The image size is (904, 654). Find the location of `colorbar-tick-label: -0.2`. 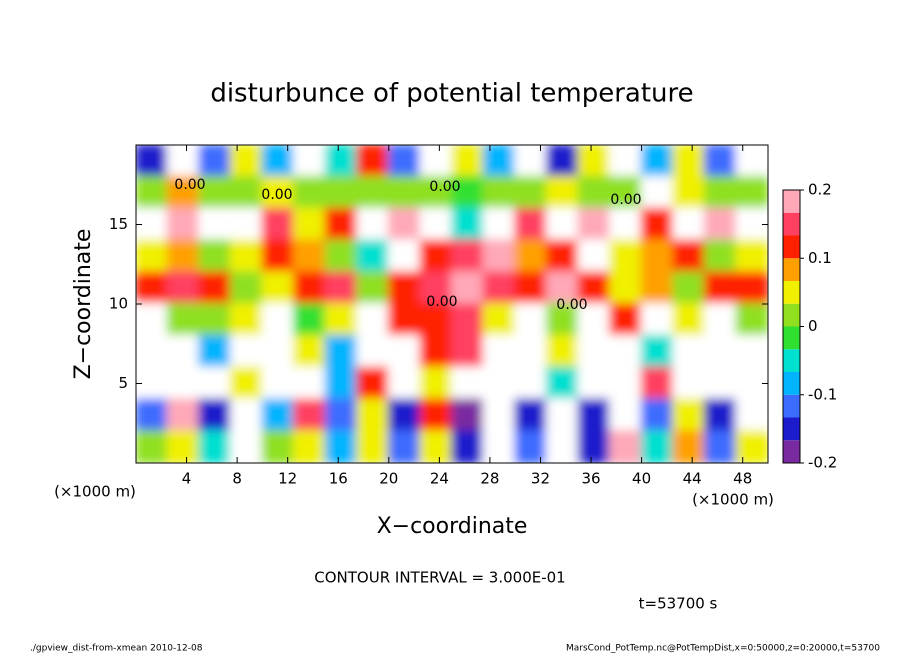

colorbar-tick-label: -0.2 is located at coordinates (822, 463).